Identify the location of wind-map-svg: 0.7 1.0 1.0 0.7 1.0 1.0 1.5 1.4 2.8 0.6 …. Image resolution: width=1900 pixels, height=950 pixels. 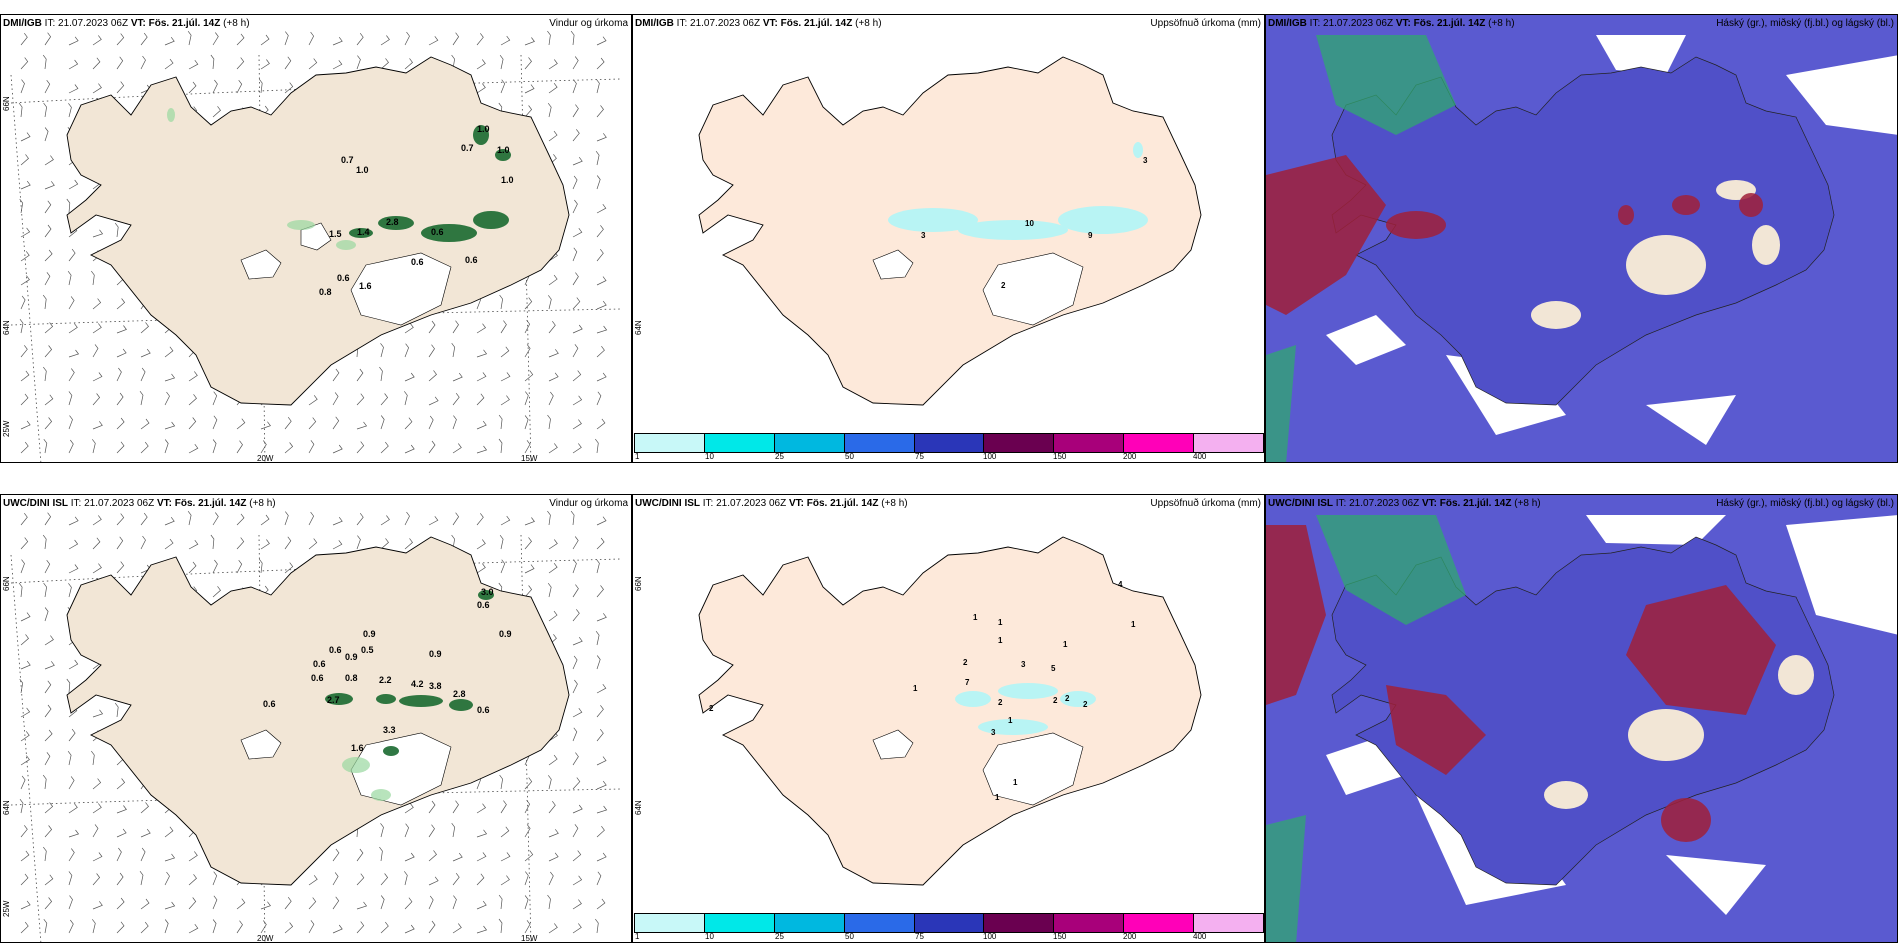
(312, 246).